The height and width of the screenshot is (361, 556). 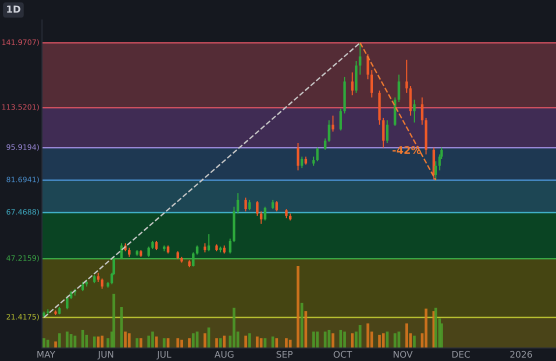 I want to click on x-tick-label: JUL, so click(x=164, y=355).